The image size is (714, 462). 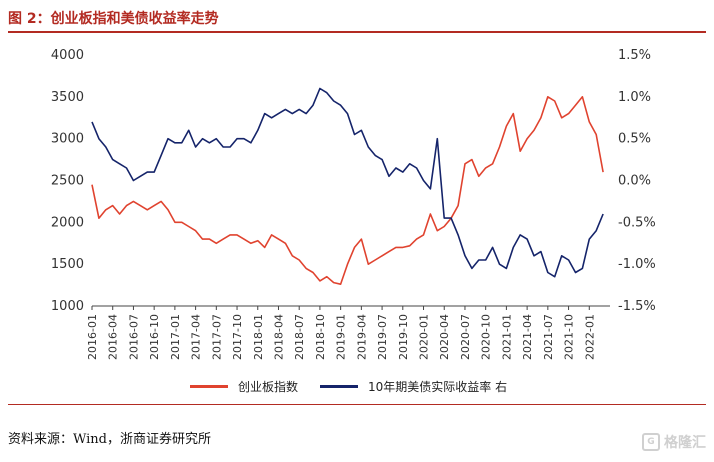 I want to click on x-tick-label: 2022-01, so click(x=589, y=337).